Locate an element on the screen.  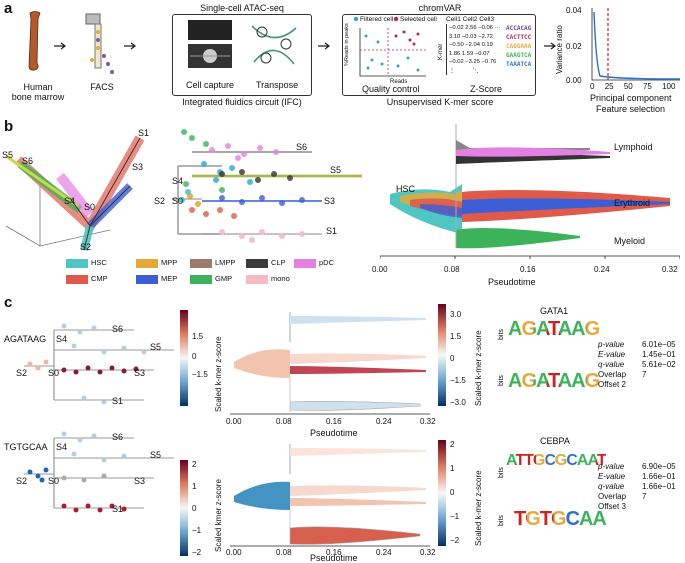
variance-ytick: 0.02 is located at coordinates (574, 46).